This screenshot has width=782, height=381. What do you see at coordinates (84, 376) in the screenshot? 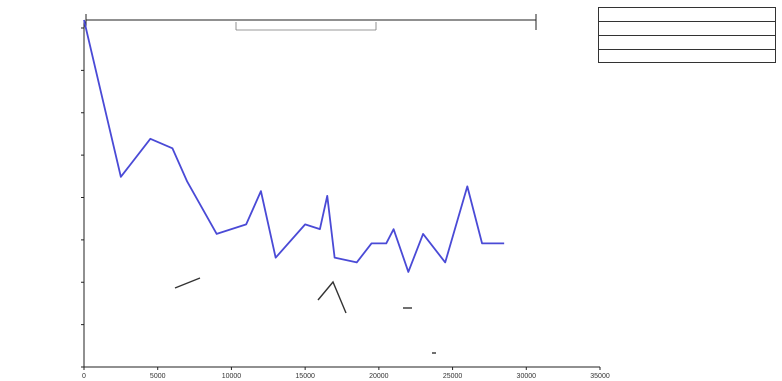
I see `x-tick-label: 0` at bounding box center [84, 376].